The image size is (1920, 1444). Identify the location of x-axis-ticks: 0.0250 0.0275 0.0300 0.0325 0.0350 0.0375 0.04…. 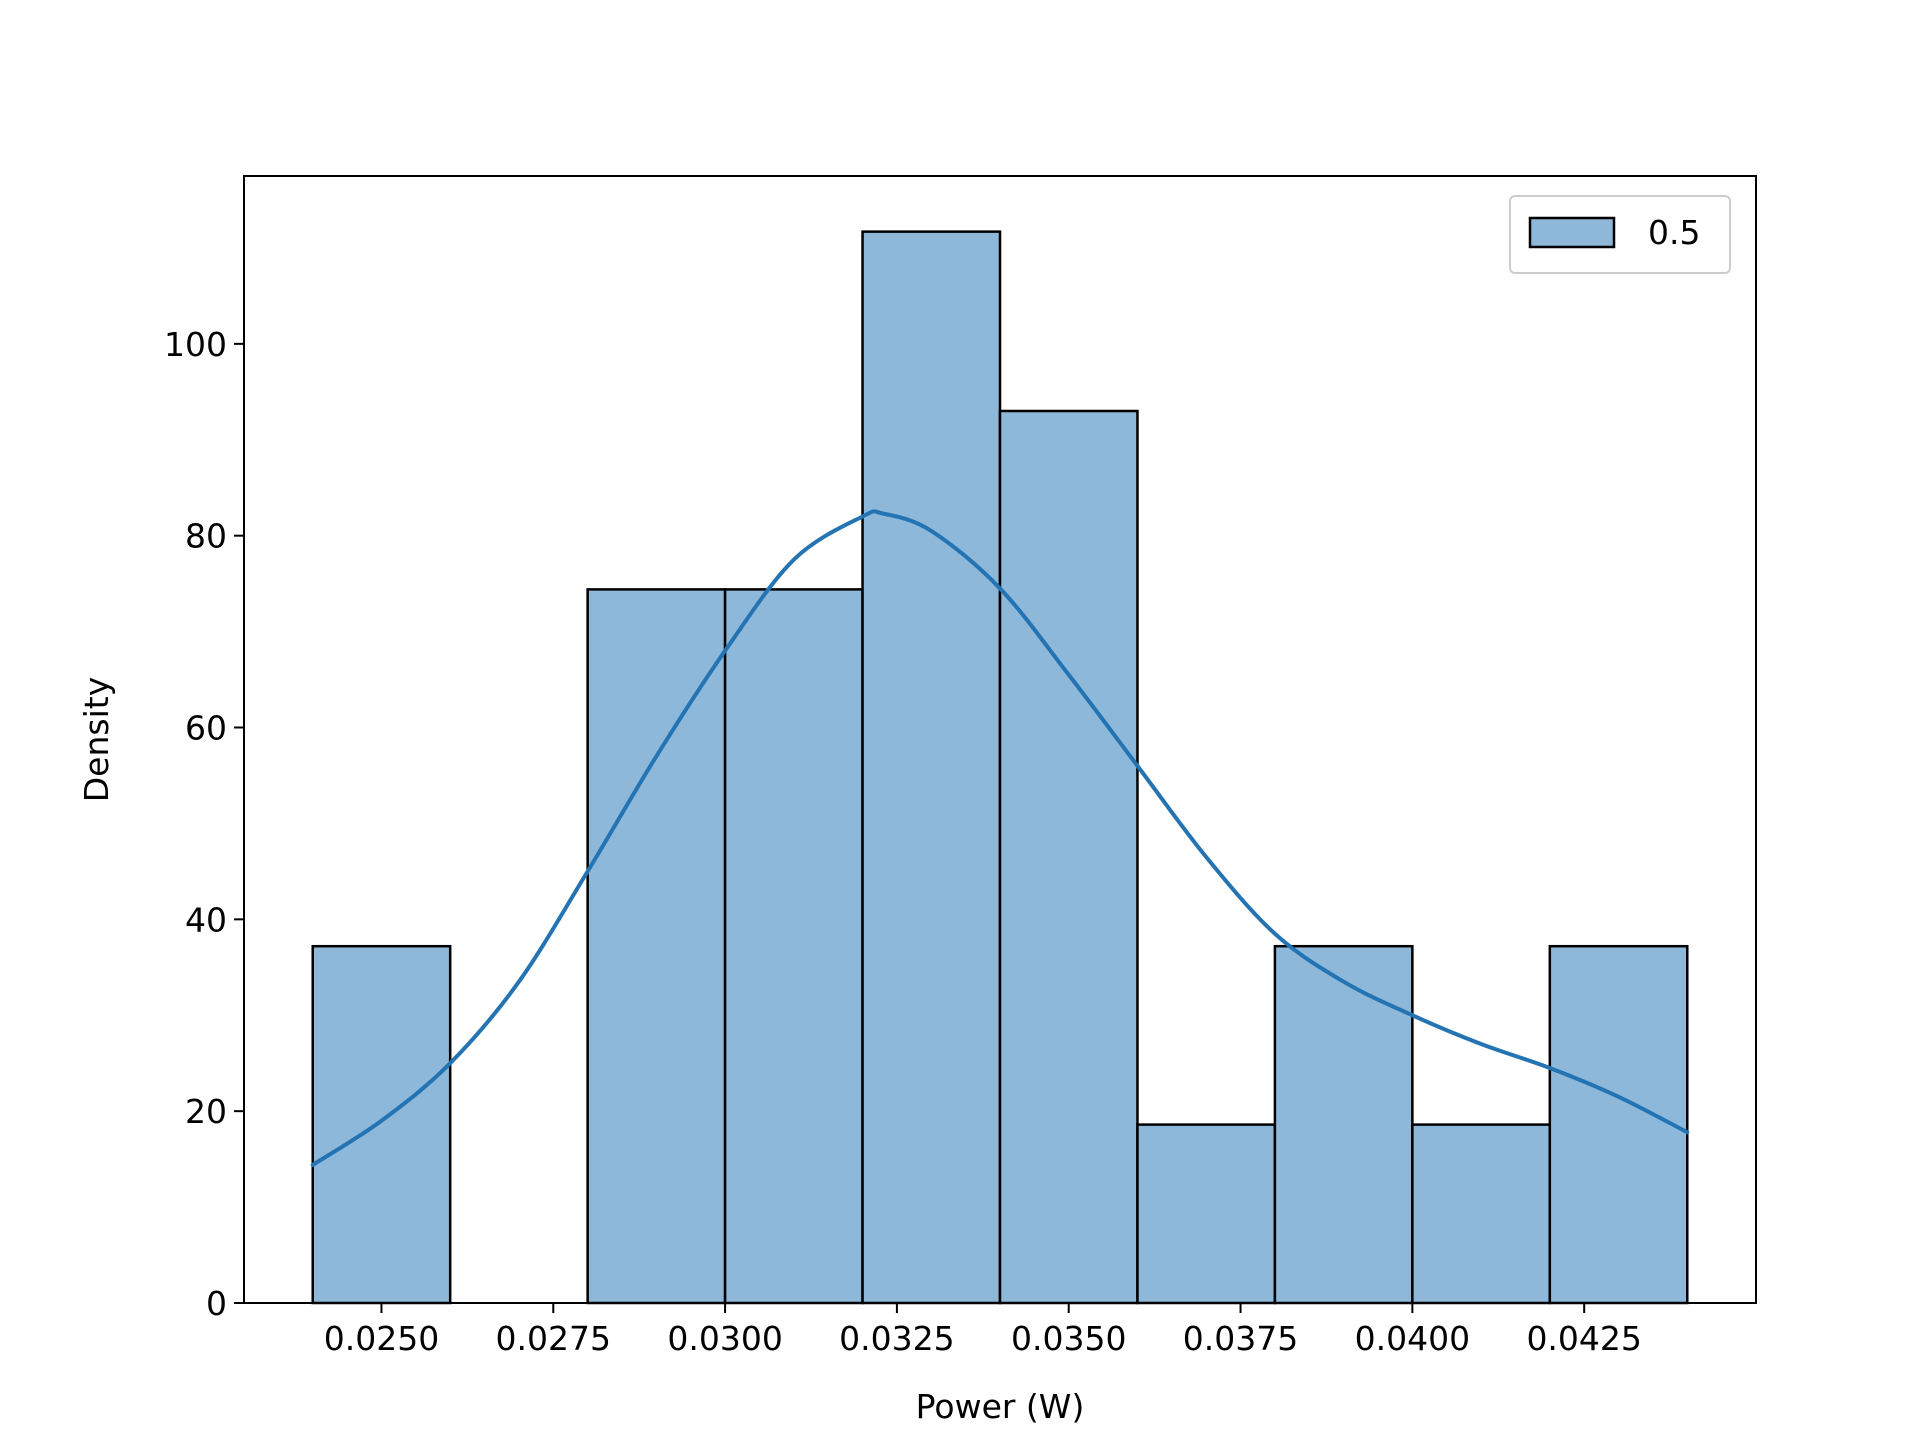
(983, 1330).